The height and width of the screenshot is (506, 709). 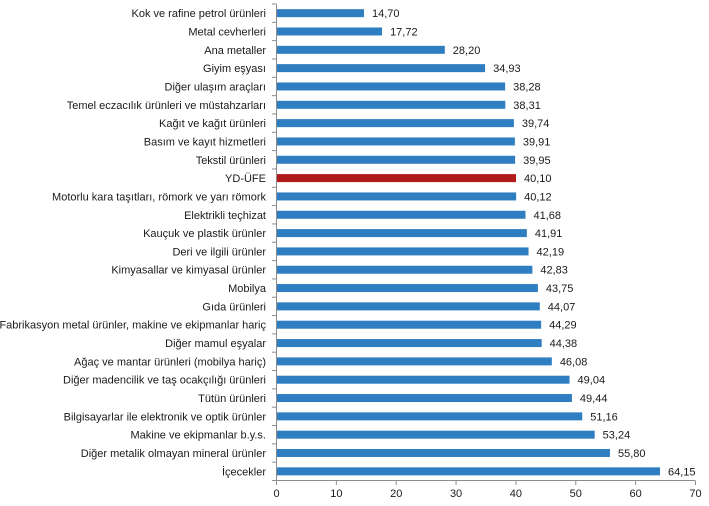 I want to click on x-ticks: 0 10 20 30 40 50 60 70, so click(x=487, y=490).